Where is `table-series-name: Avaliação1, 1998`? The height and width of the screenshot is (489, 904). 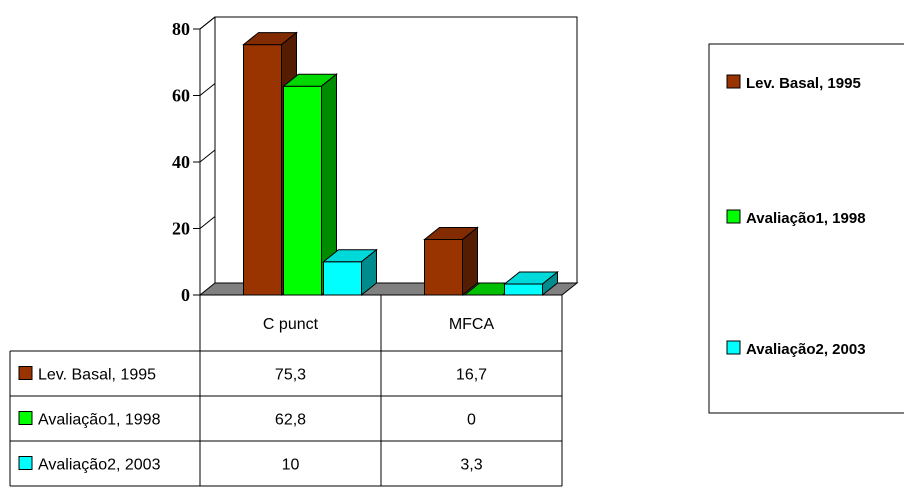
table-series-name: Avaliação1, 1998 is located at coordinates (99, 420).